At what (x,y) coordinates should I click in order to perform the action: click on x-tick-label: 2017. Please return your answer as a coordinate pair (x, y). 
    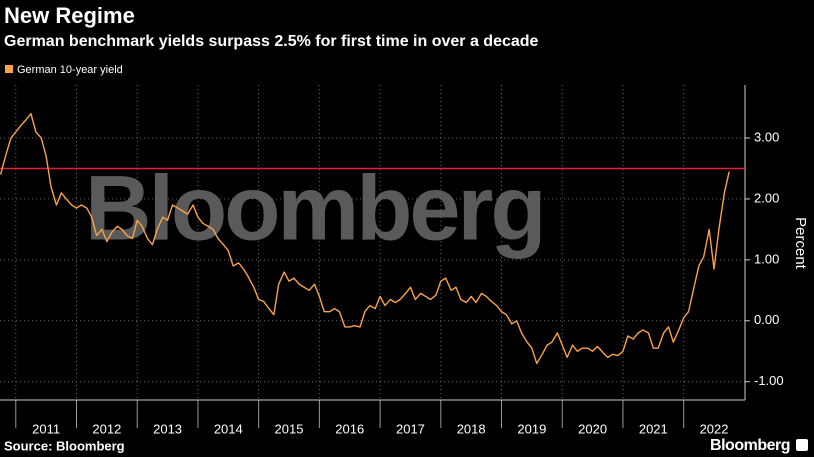
    Looking at the image, I should click on (410, 428).